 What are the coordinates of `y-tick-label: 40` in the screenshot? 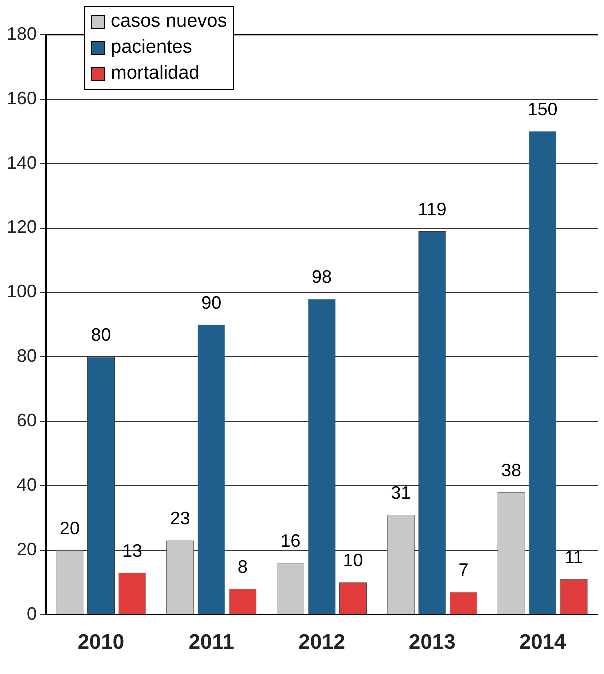 It's located at (27, 484).